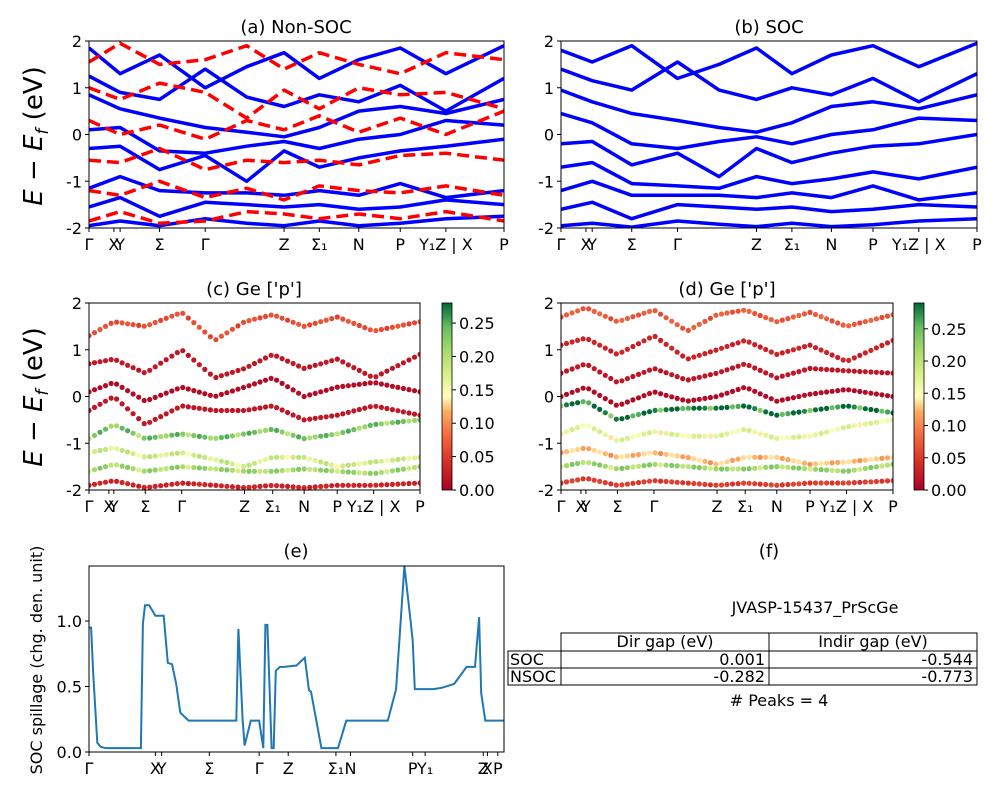 The image size is (1000, 800). Describe the element at coordinates (359, 244) in the screenshot. I see `xtick-label: N` at that location.